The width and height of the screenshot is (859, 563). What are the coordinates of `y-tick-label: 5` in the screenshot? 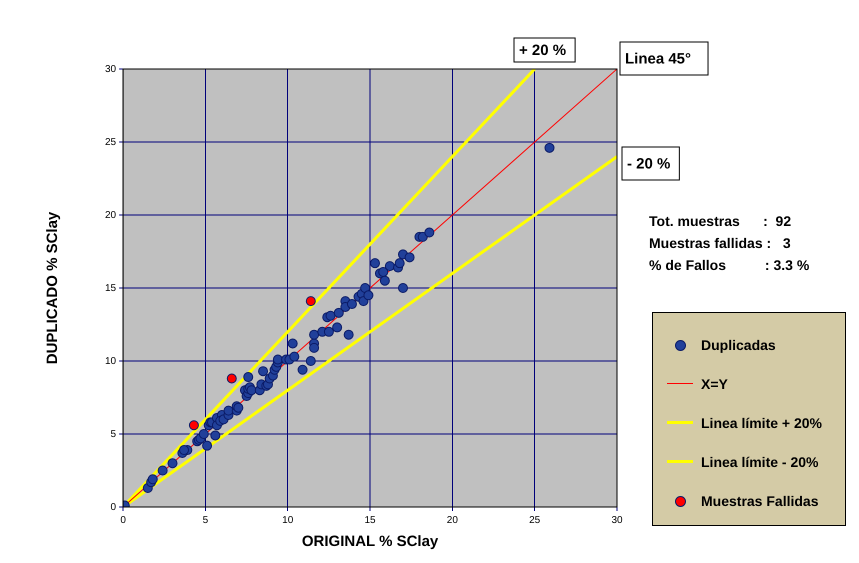 It's located at (113, 434).